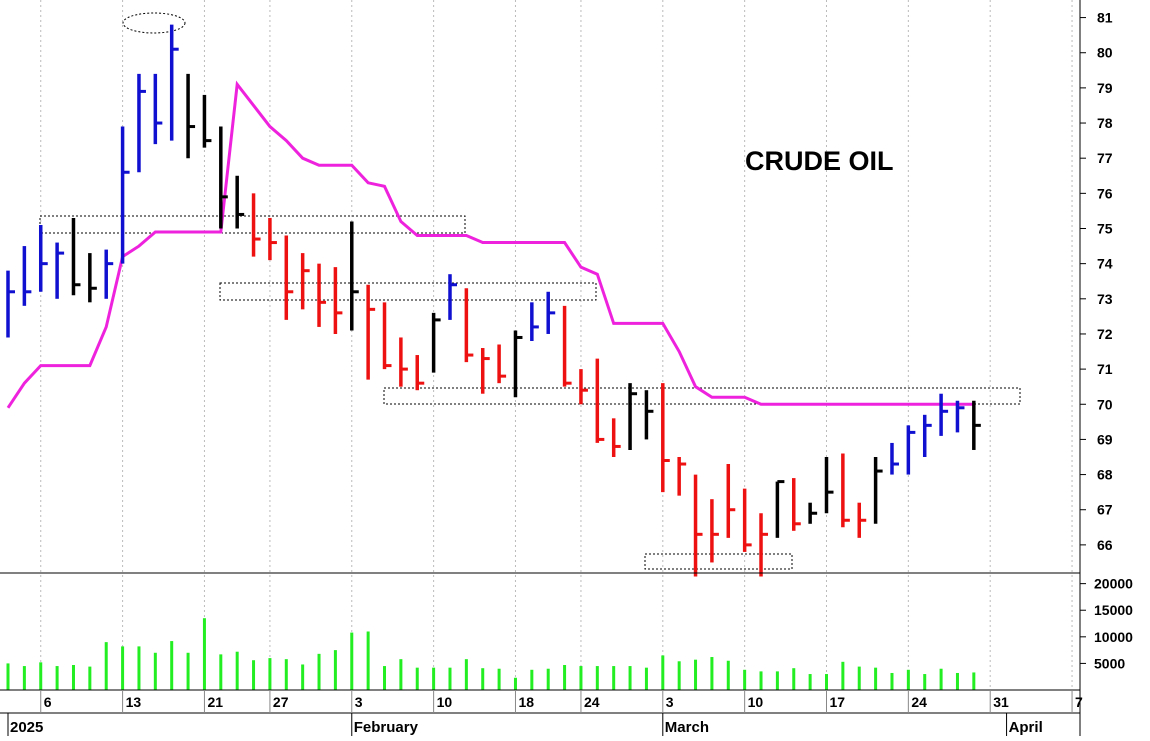 The image size is (1150, 741). Describe the element at coordinates (1109, 663) in the screenshot. I see `volume-tick-label: 5000` at that location.